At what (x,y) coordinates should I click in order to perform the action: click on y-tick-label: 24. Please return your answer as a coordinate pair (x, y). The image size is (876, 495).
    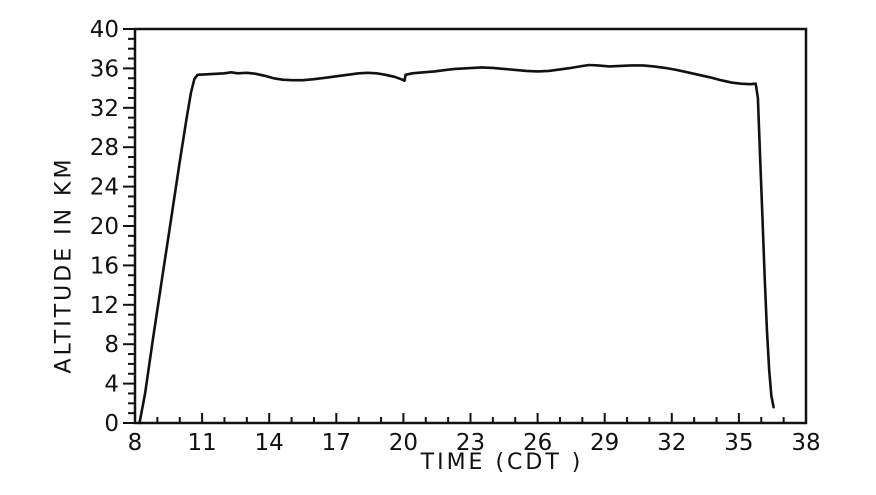
    Looking at the image, I should click on (104, 188).